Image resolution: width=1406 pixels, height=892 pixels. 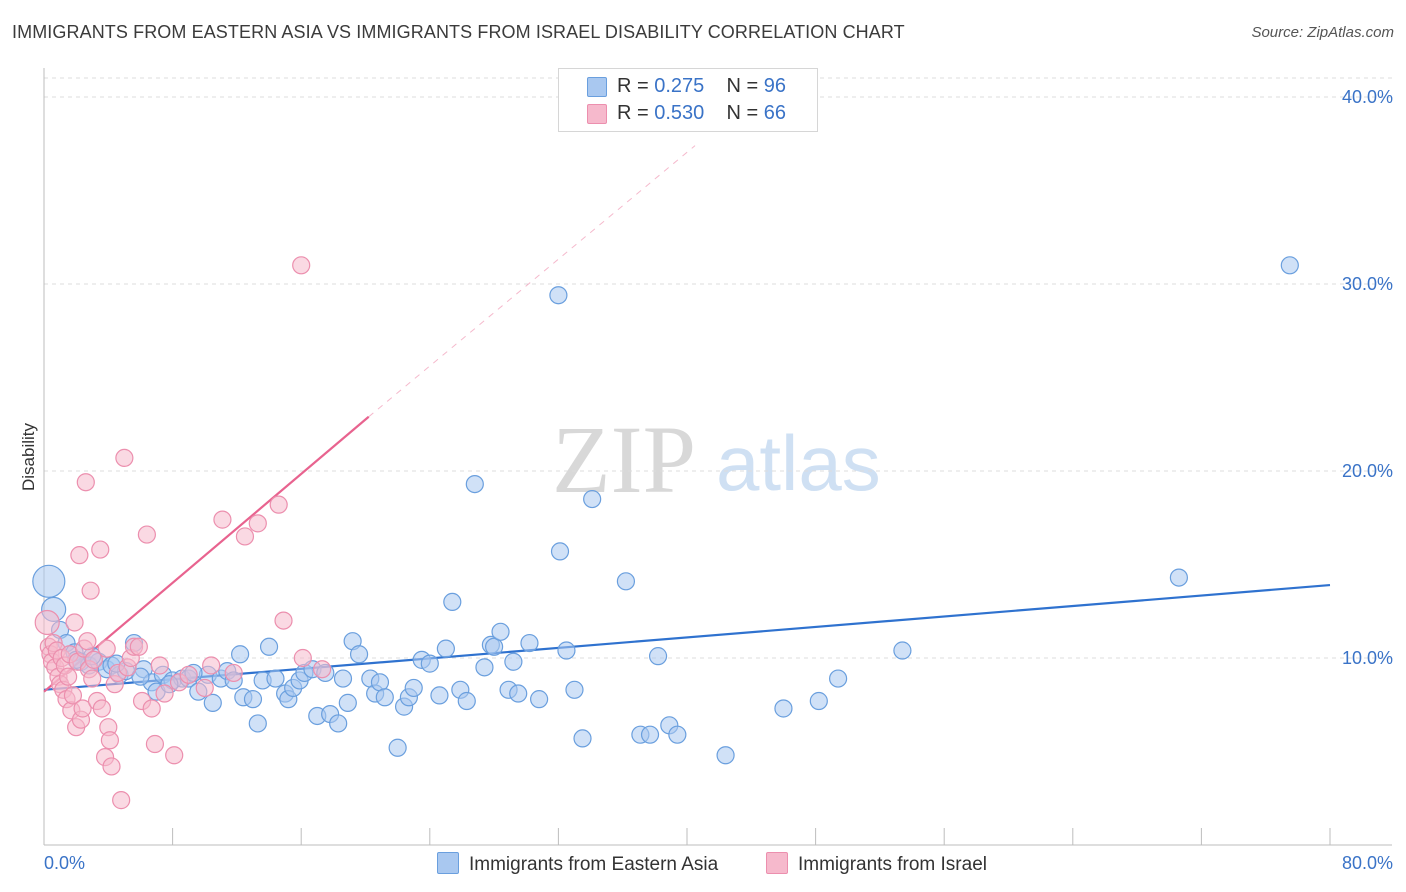 I want to click on source-note: Source: ZipAtlas.com, so click(x=1322, y=32).